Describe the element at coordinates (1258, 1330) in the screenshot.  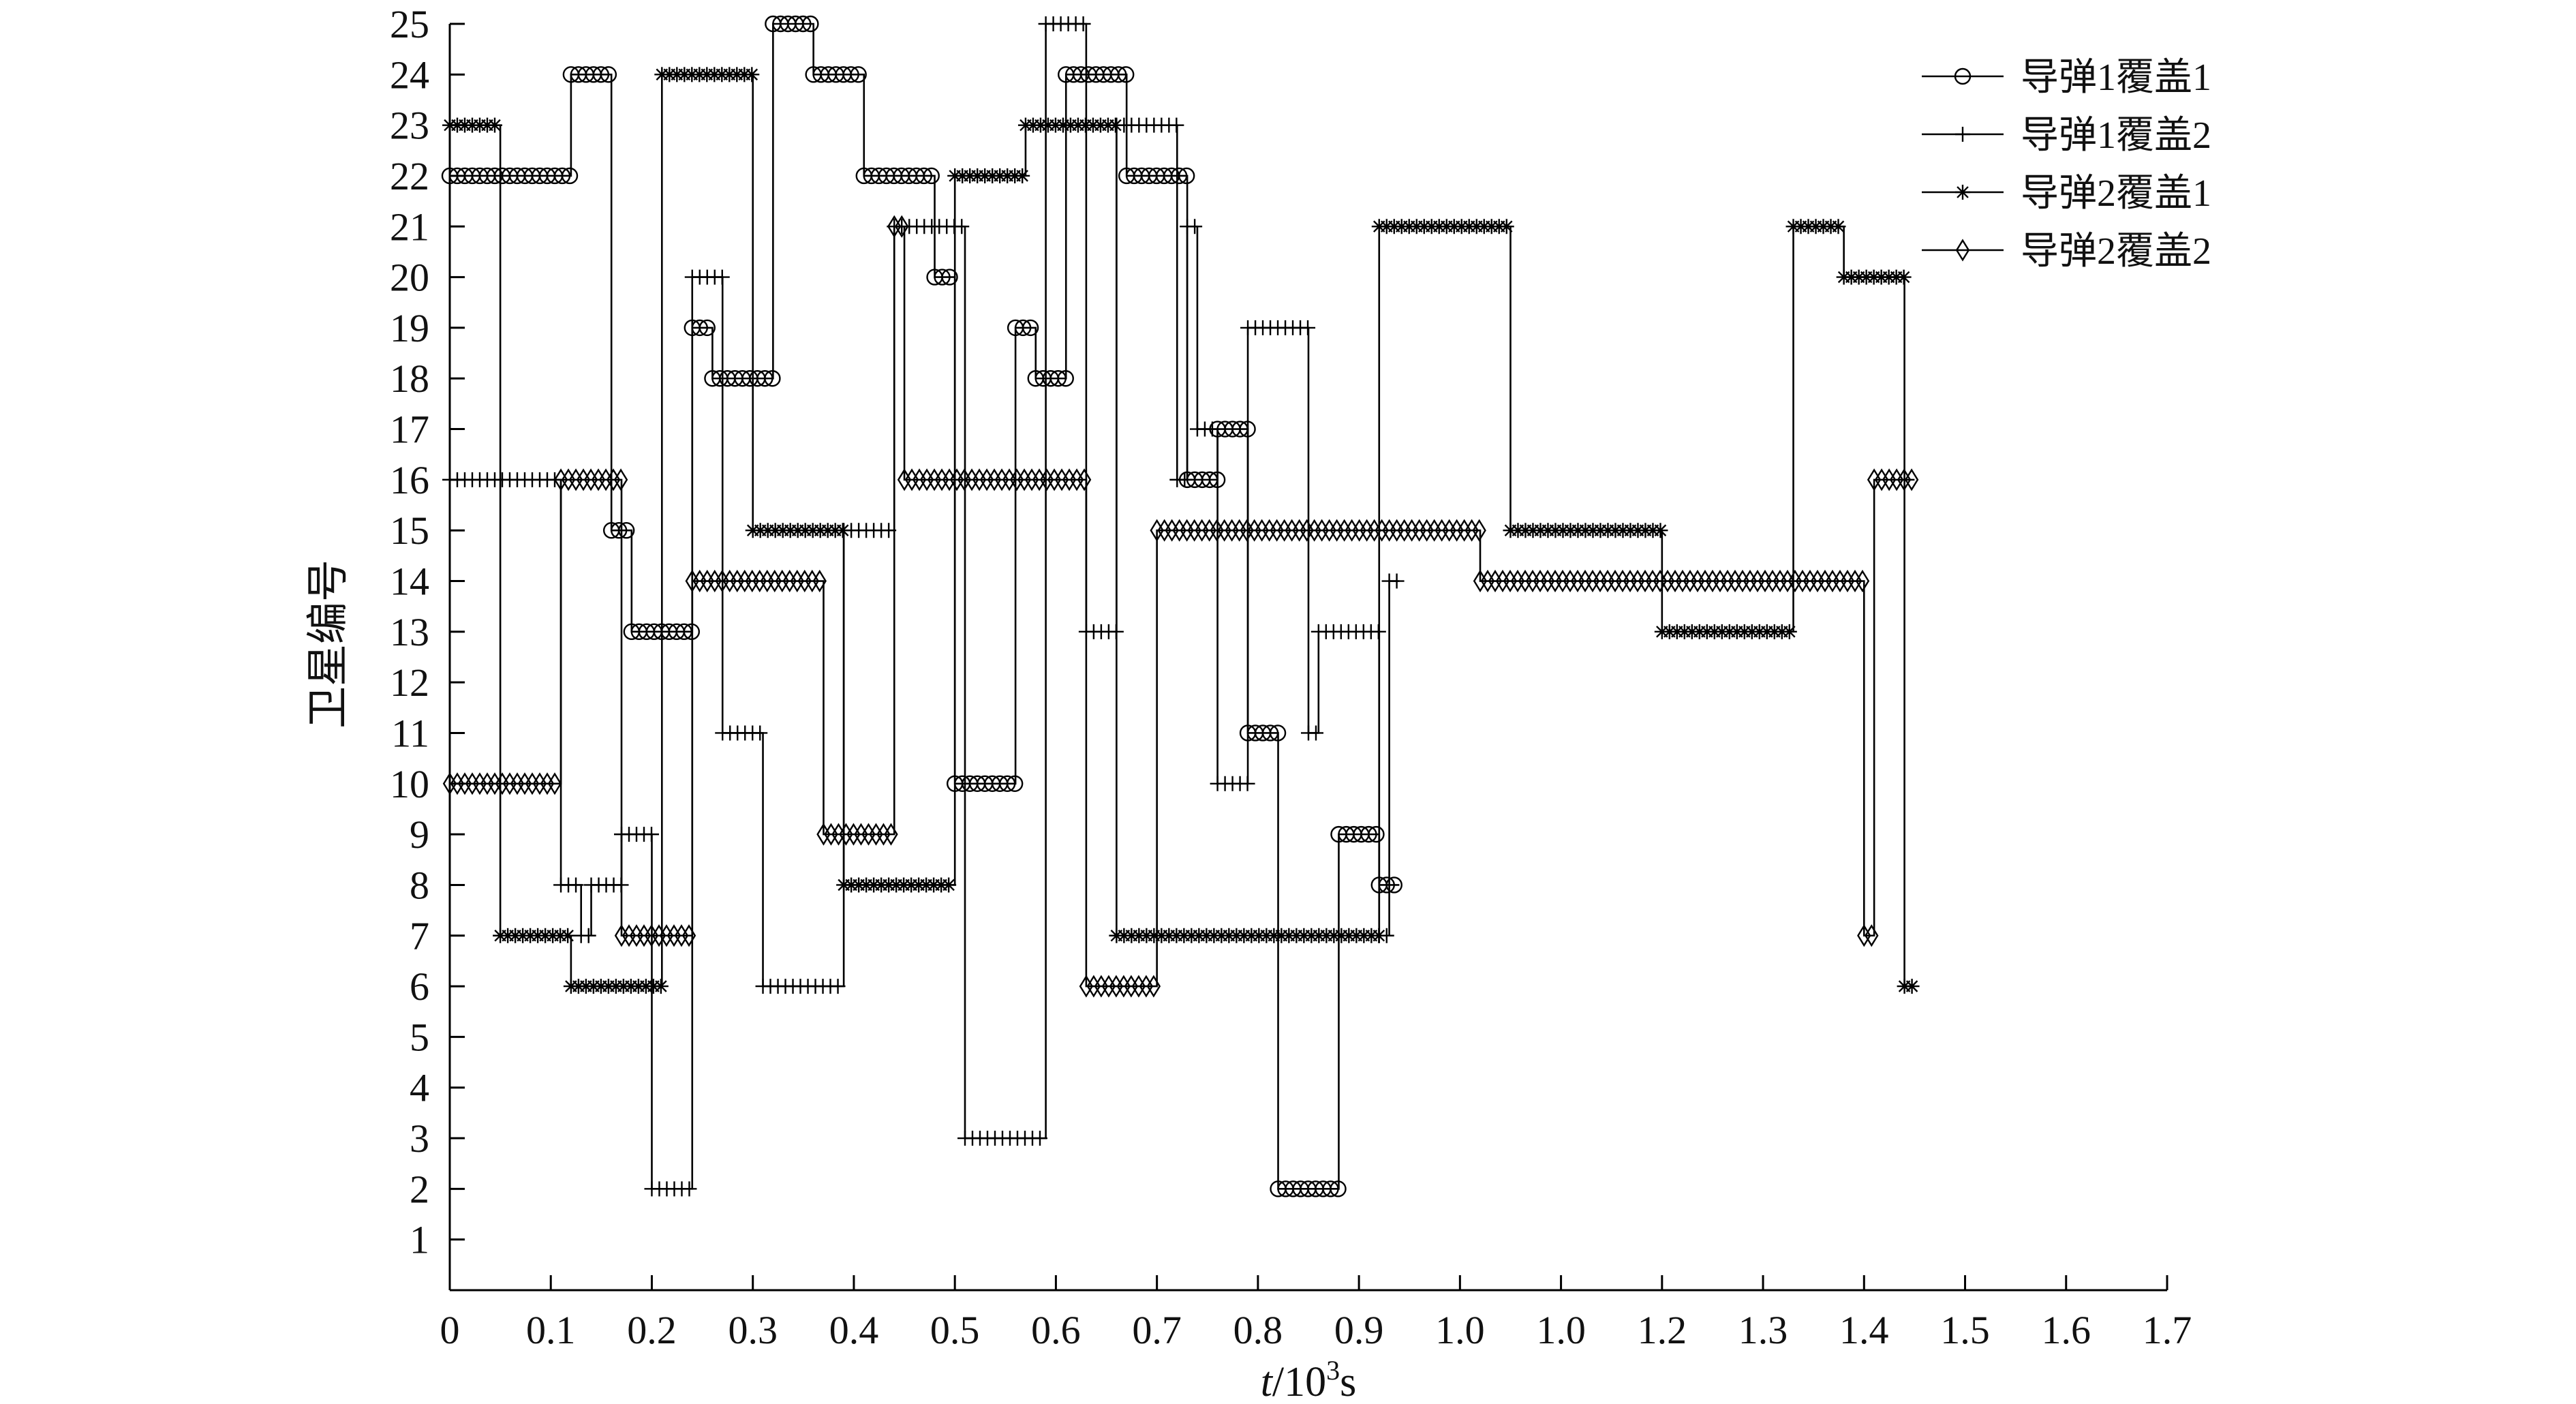
I see `x-tick-label: 0.8` at that location.